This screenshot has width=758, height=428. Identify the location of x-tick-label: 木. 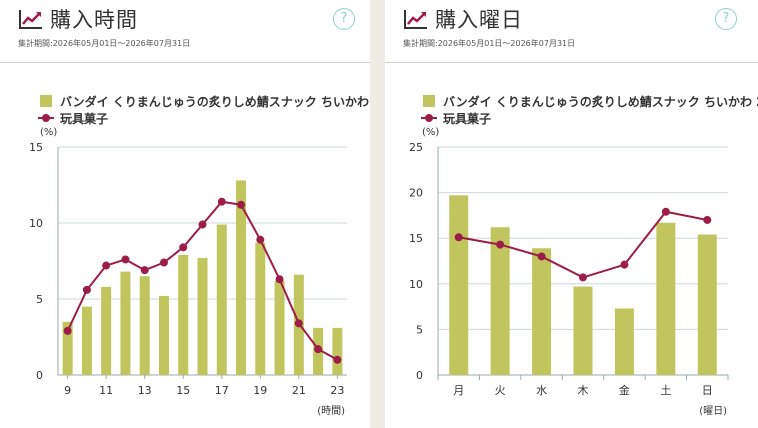
(583, 390).